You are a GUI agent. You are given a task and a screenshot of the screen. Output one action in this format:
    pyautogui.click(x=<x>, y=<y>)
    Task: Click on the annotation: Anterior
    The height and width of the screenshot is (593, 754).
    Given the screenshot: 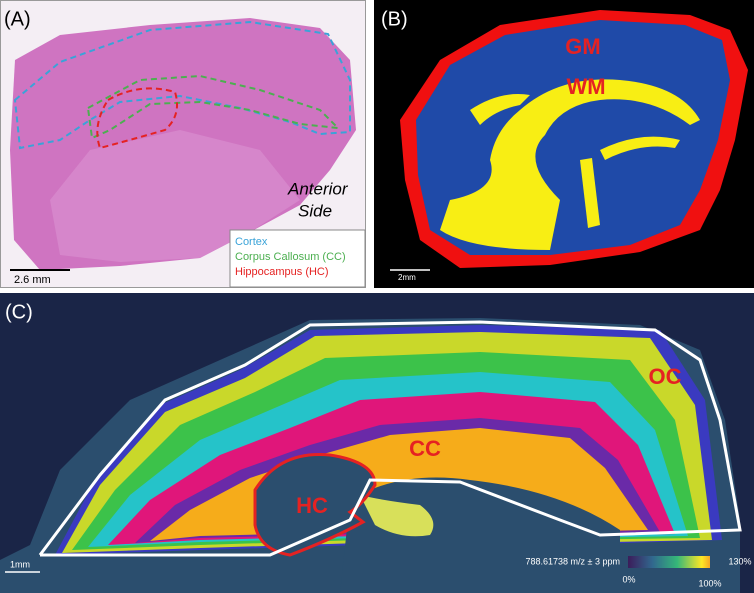 What is the action you would take?
    pyautogui.click(x=318, y=188)
    